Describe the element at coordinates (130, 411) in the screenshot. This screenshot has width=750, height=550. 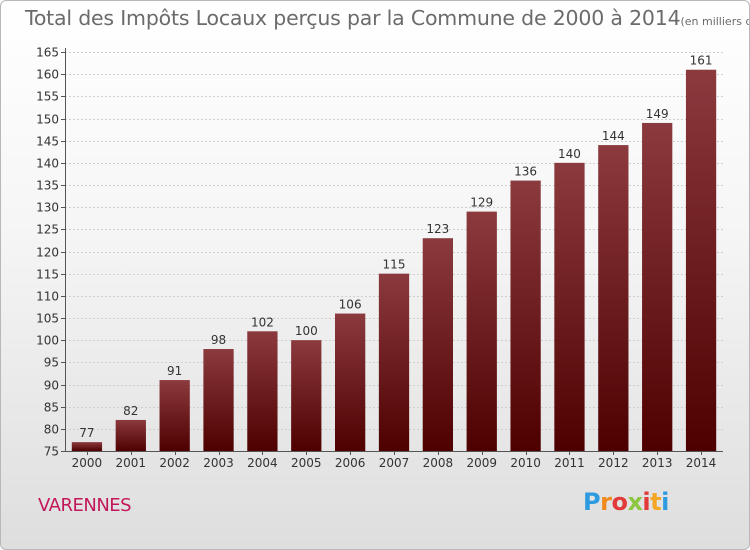
I see `bar-value-label: 82` at that location.